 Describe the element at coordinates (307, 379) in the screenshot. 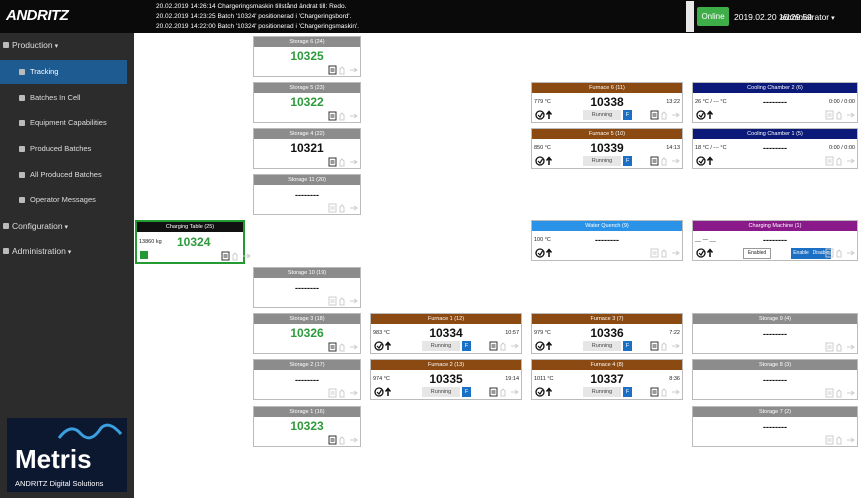

I see `equipment-card: Storage 2 (17) --------` at that location.